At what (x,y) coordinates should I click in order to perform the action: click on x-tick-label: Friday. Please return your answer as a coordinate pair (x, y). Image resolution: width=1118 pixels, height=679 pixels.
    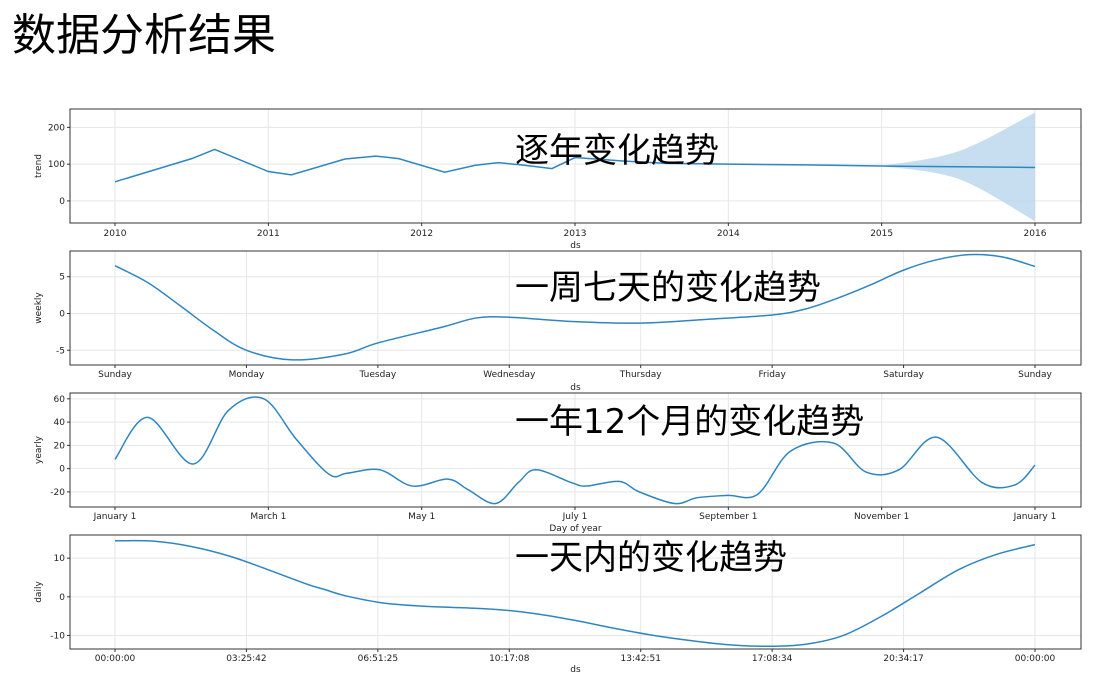
    Looking at the image, I should click on (773, 375).